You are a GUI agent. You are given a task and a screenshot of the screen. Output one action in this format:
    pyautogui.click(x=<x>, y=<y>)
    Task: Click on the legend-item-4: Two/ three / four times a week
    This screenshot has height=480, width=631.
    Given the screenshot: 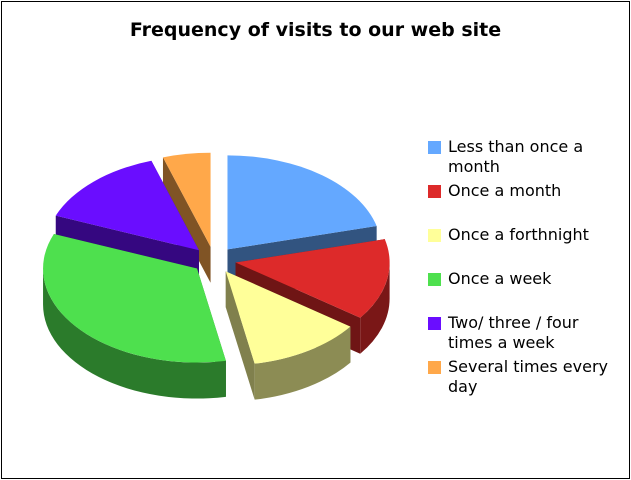 What is the action you would take?
    pyautogui.click(x=528, y=335)
    